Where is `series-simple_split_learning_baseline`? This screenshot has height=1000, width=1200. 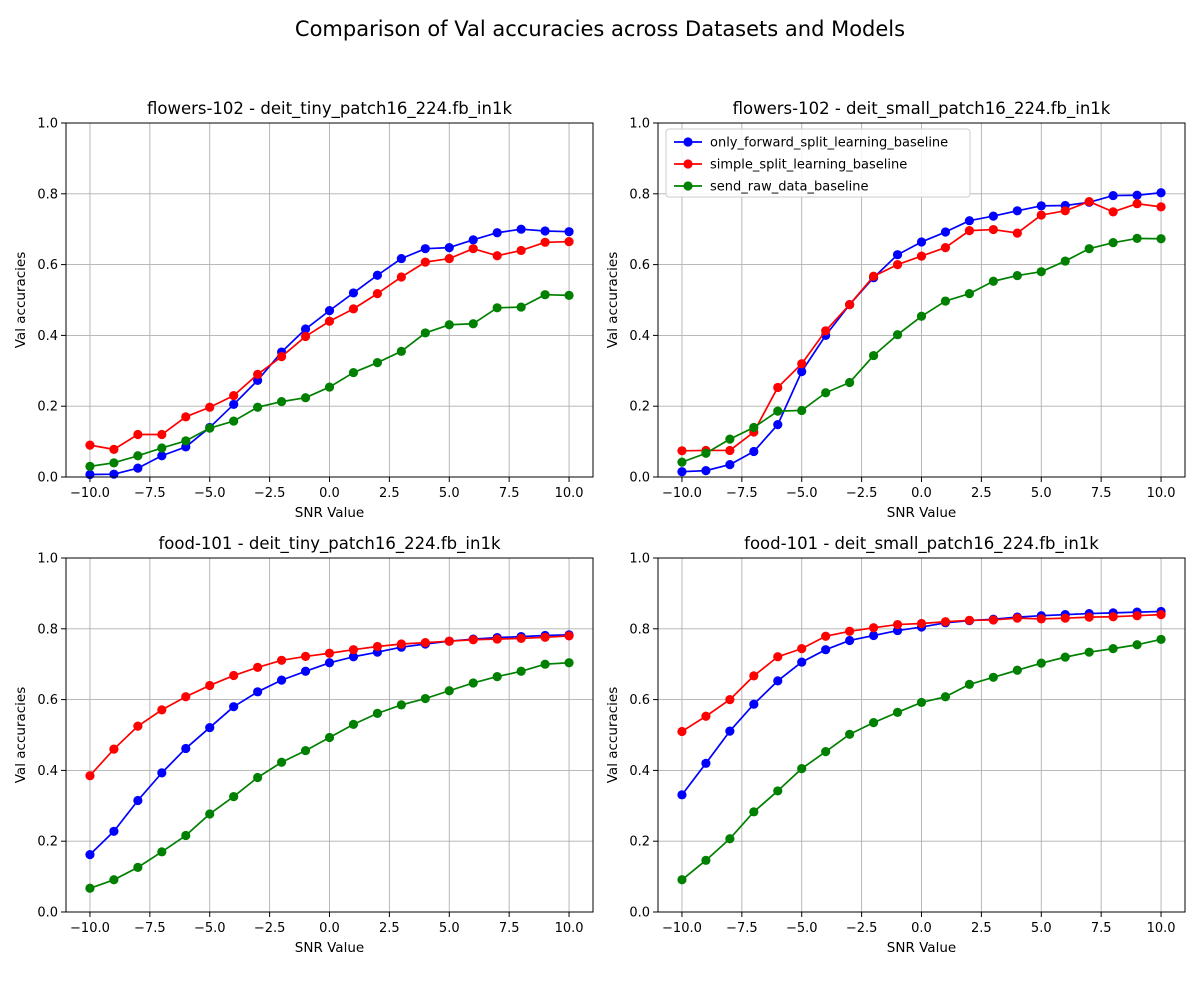 series-simple_split_learning_baseline is located at coordinates (329, 345).